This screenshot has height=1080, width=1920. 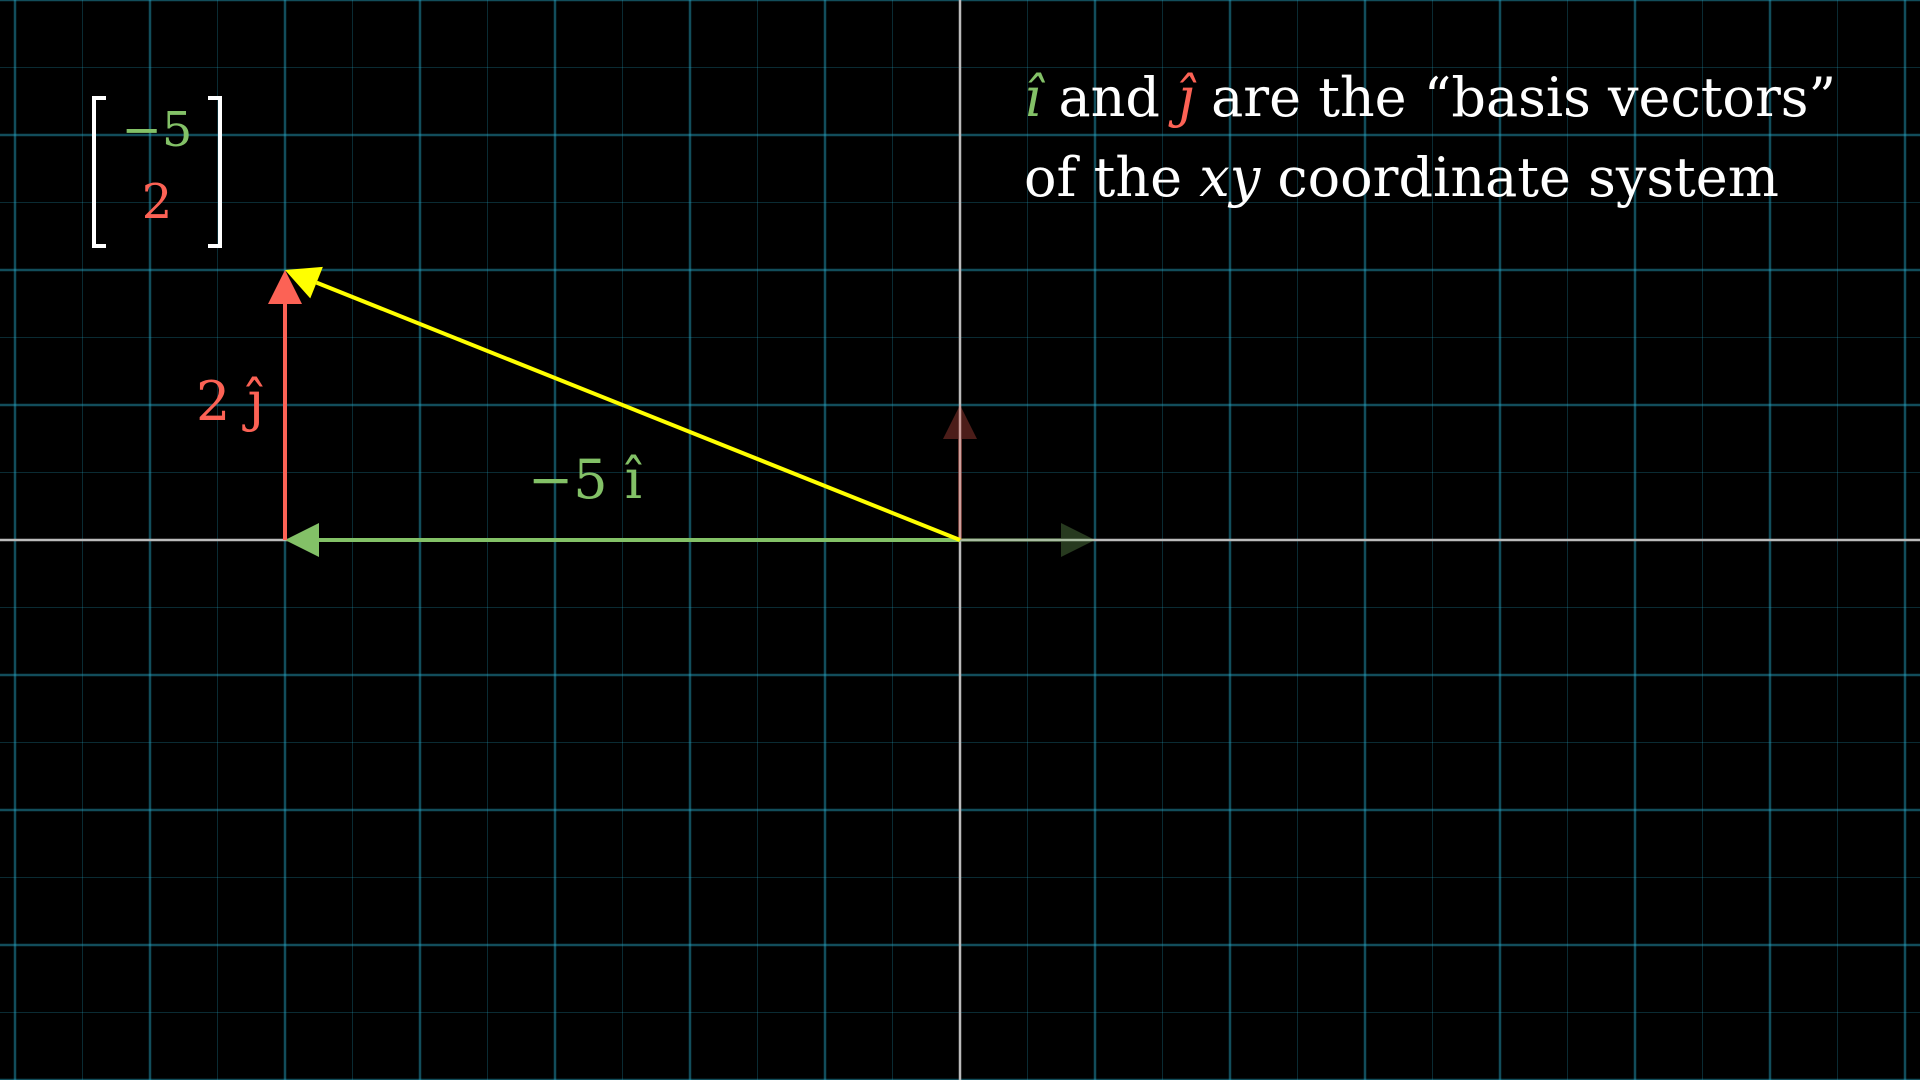 What do you see at coordinates (1230, 177) in the screenshot?
I see `caption-xy: xy` at bounding box center [1230, 177].